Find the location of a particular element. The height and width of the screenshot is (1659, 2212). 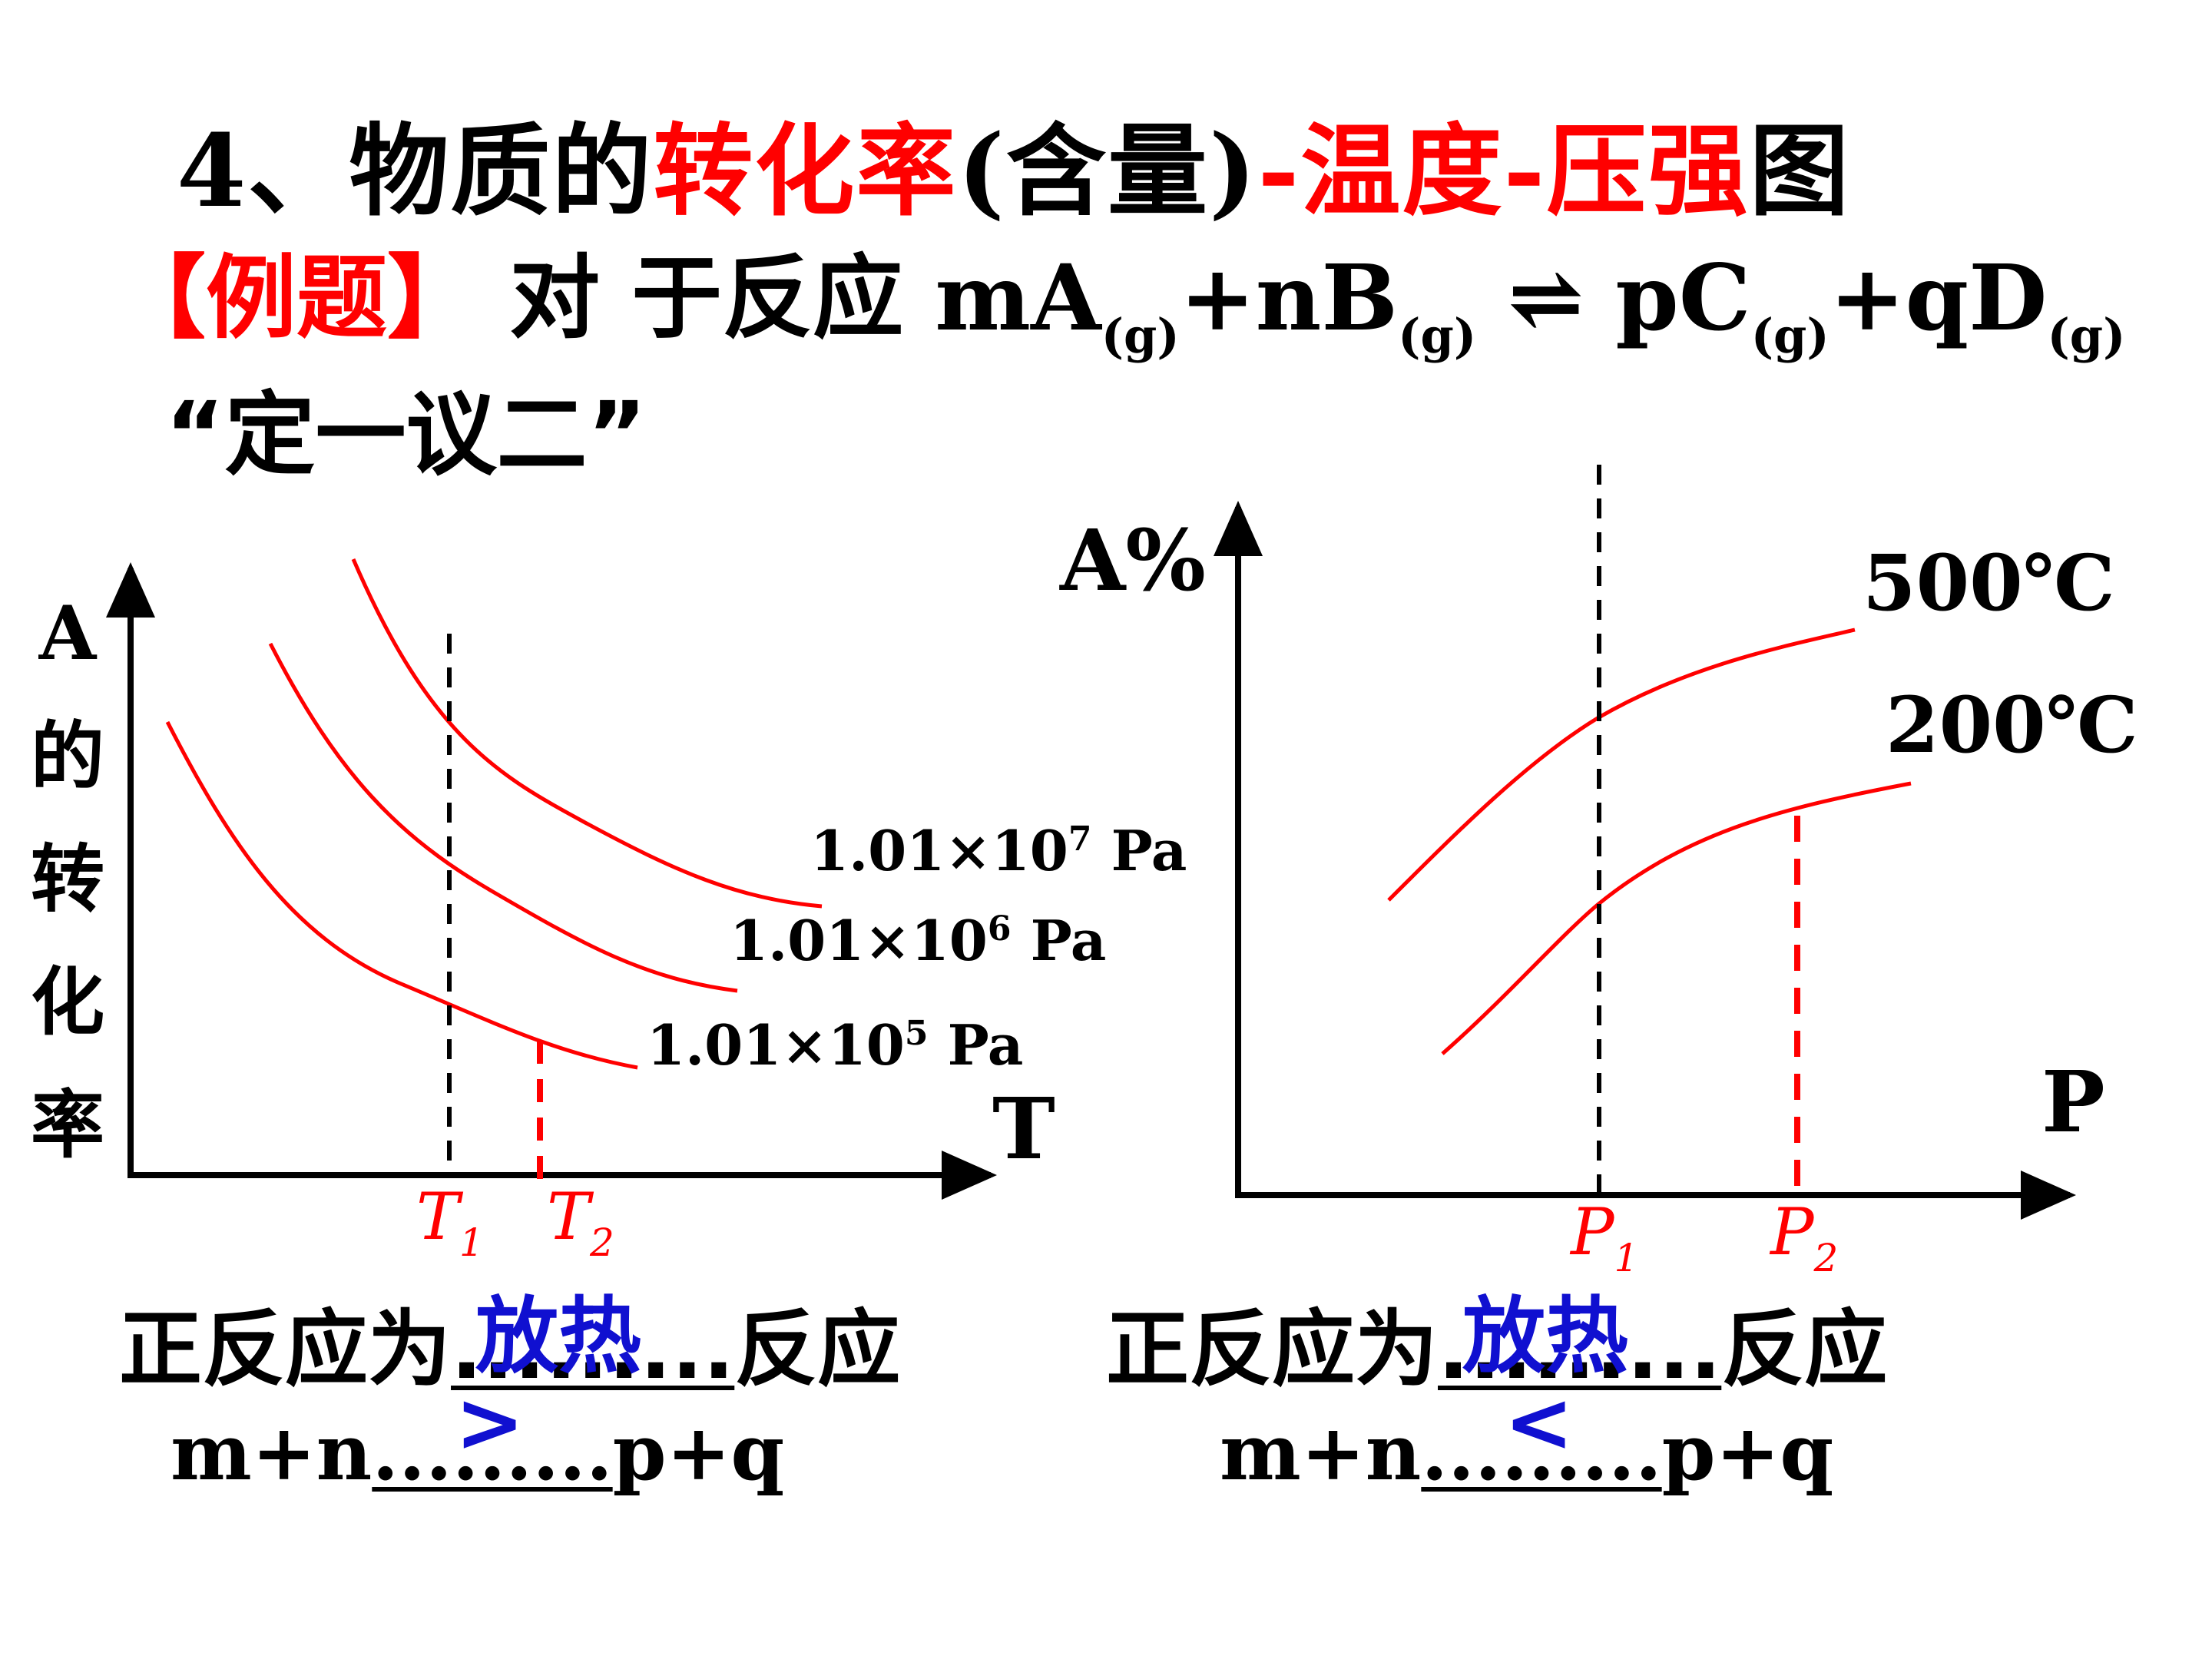

curve-1e7-pa is located at coordinates (587, 733).